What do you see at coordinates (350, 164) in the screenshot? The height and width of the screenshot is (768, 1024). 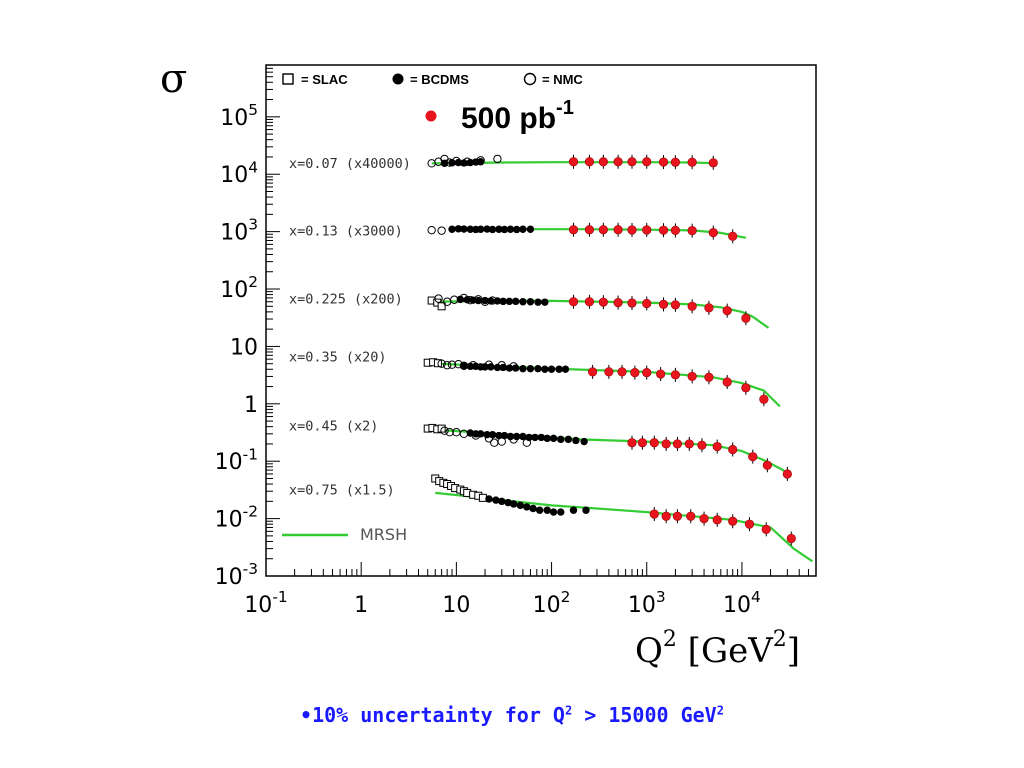 I see `series-label: x=0.07 (x40000)` at bounding box center [350, 164].